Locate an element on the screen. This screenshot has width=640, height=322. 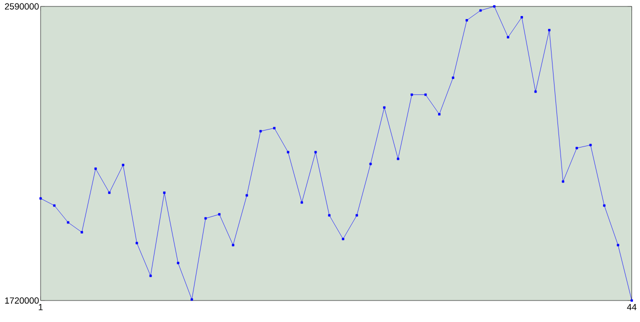
y-tick-label: 2590000 is located at coordinates (21, 6).